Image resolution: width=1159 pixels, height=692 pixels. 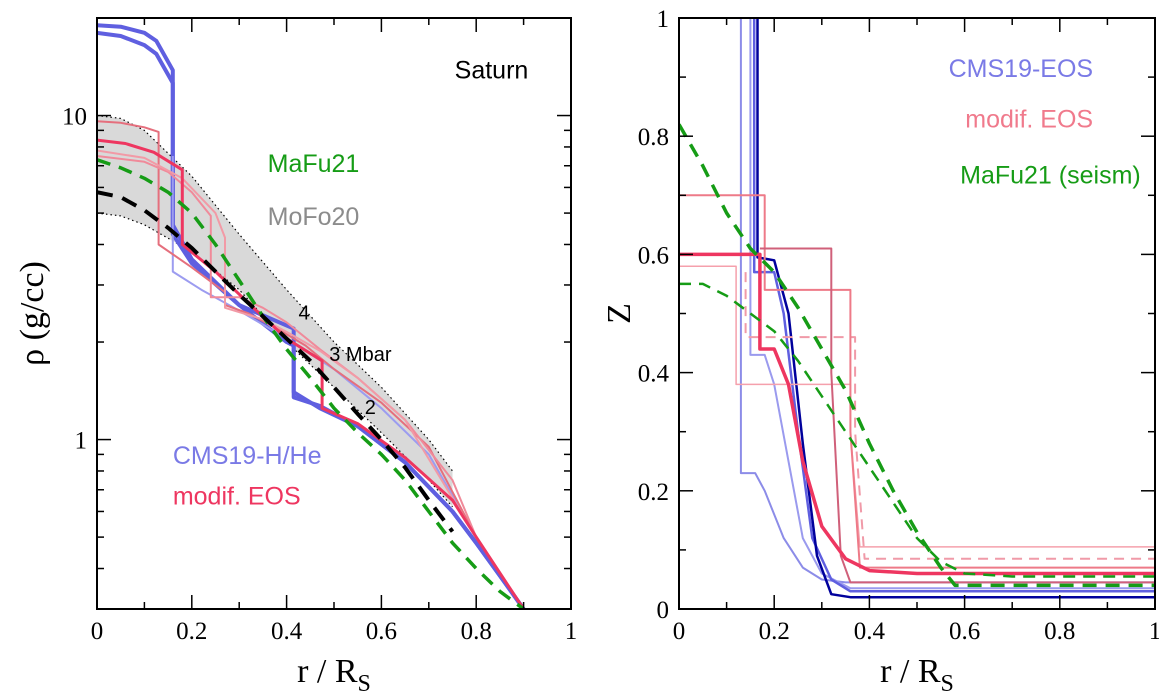 What do you see at coordinates (247, 456) in the screenshot?
I see `annotation-label: CMS19-H/He` at bounding box center [247, 456].